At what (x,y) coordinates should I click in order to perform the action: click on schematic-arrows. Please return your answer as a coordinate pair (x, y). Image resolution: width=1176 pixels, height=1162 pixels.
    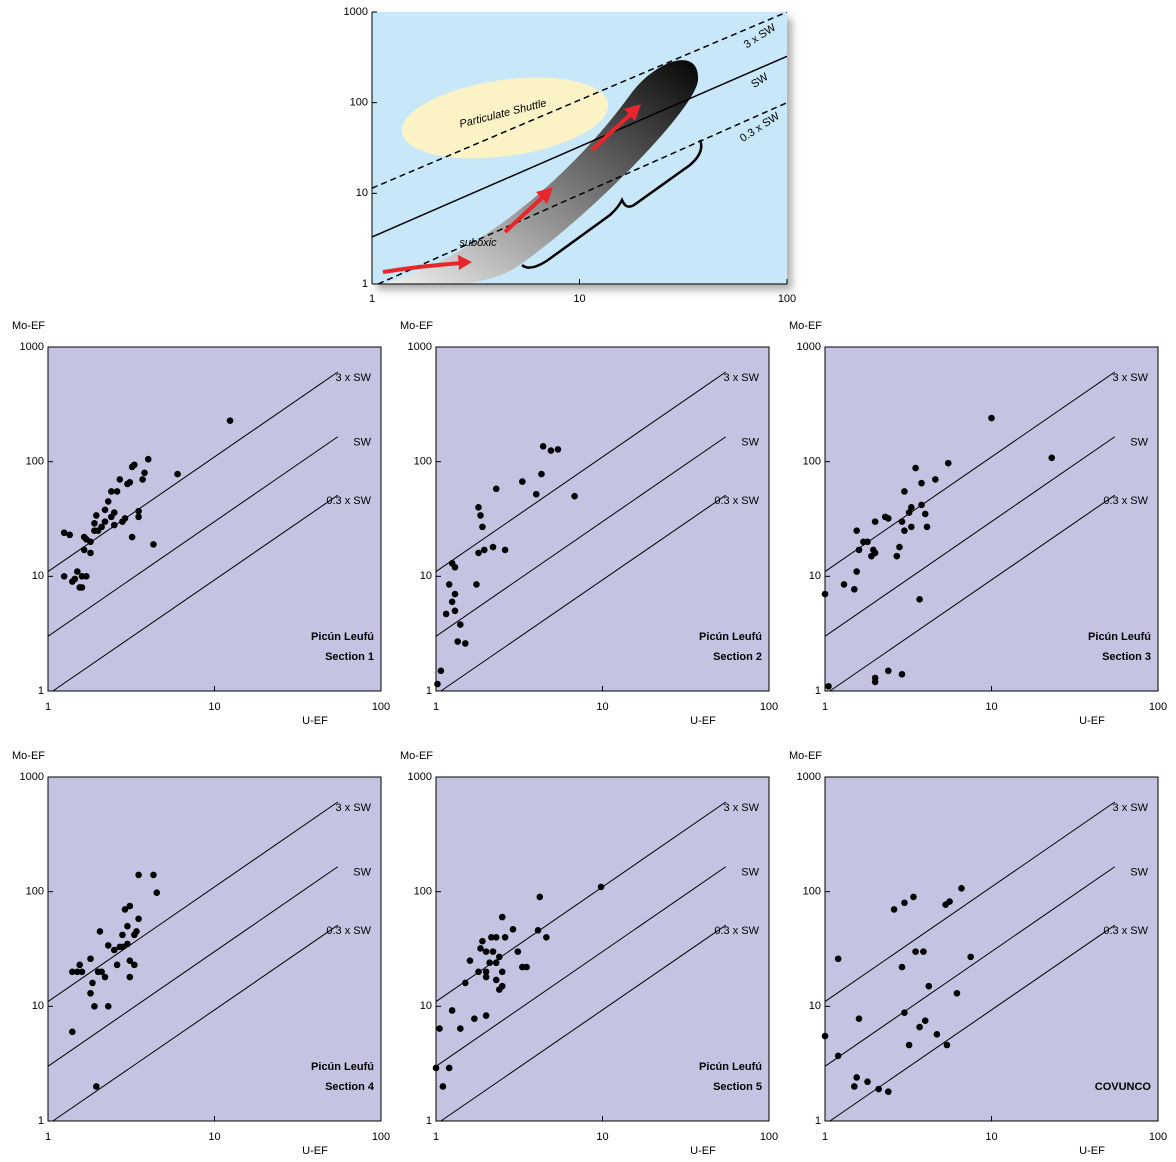
    Looking at the image, I should click on (542, 189).